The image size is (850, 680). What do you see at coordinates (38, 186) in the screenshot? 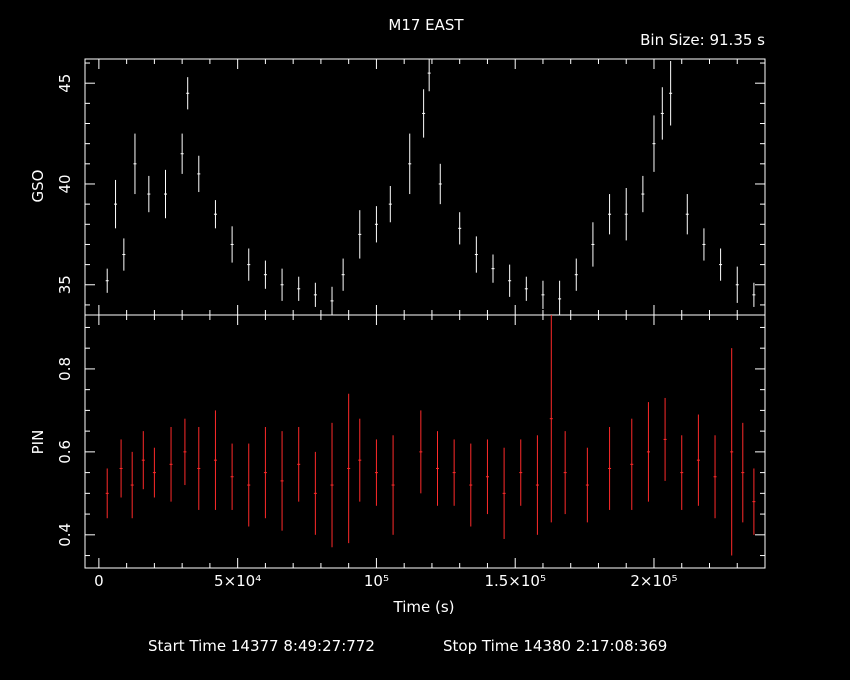
I see `gso-axis-label: GSO` at bounding box center [38, 186].